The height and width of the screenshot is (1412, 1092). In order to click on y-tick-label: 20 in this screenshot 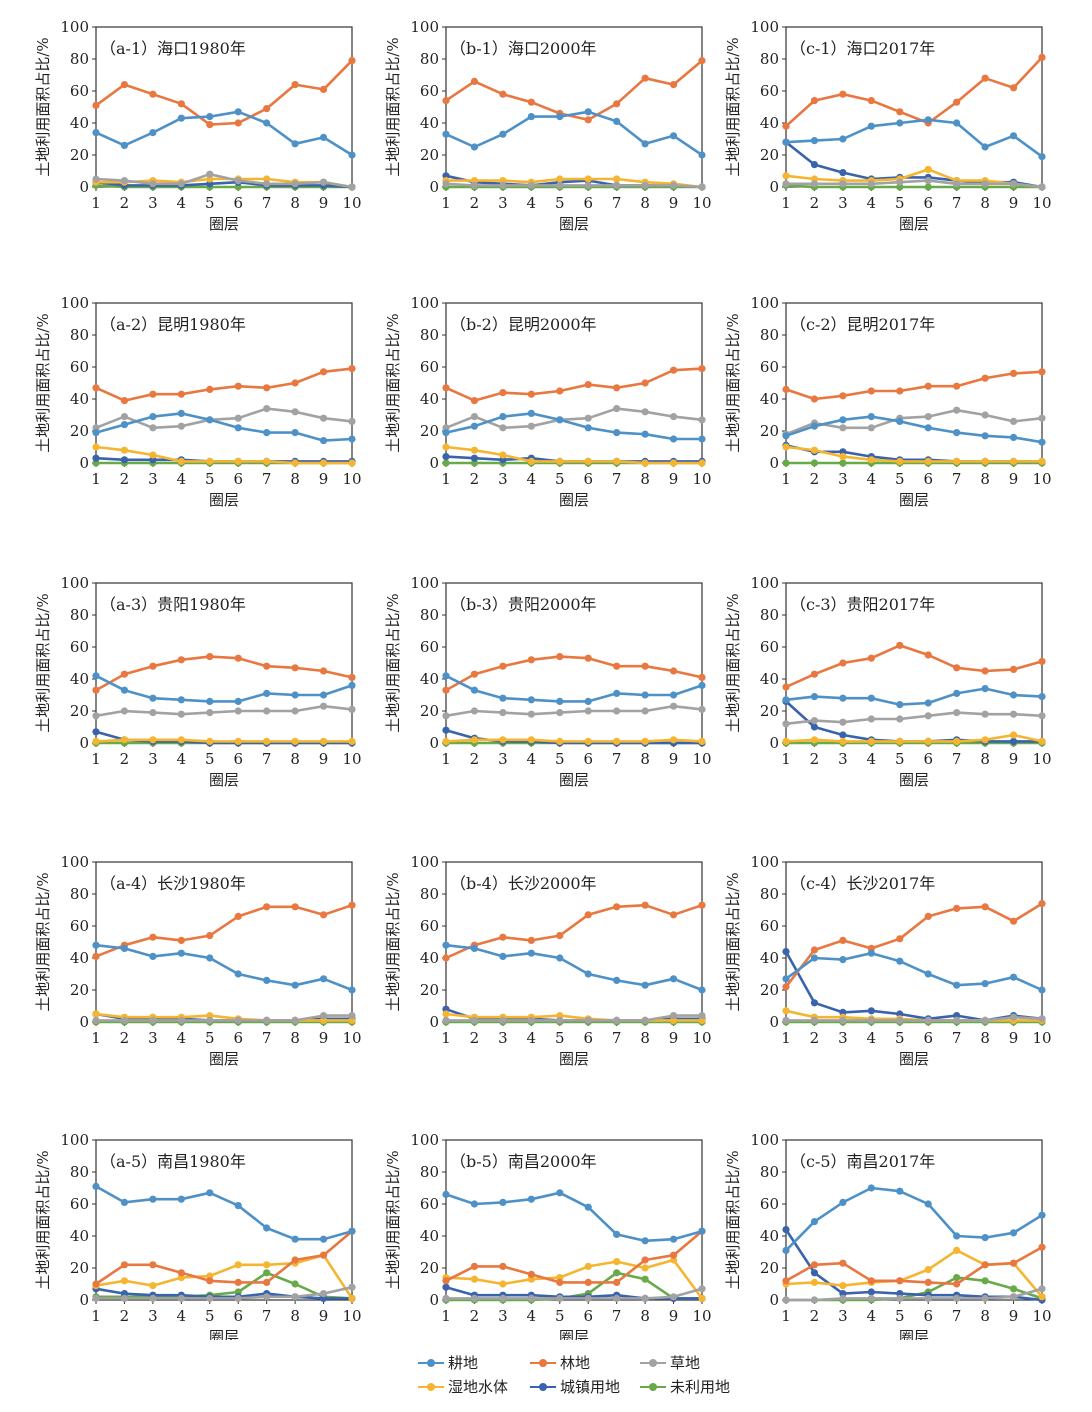, I will do `click(79, 1268)`.